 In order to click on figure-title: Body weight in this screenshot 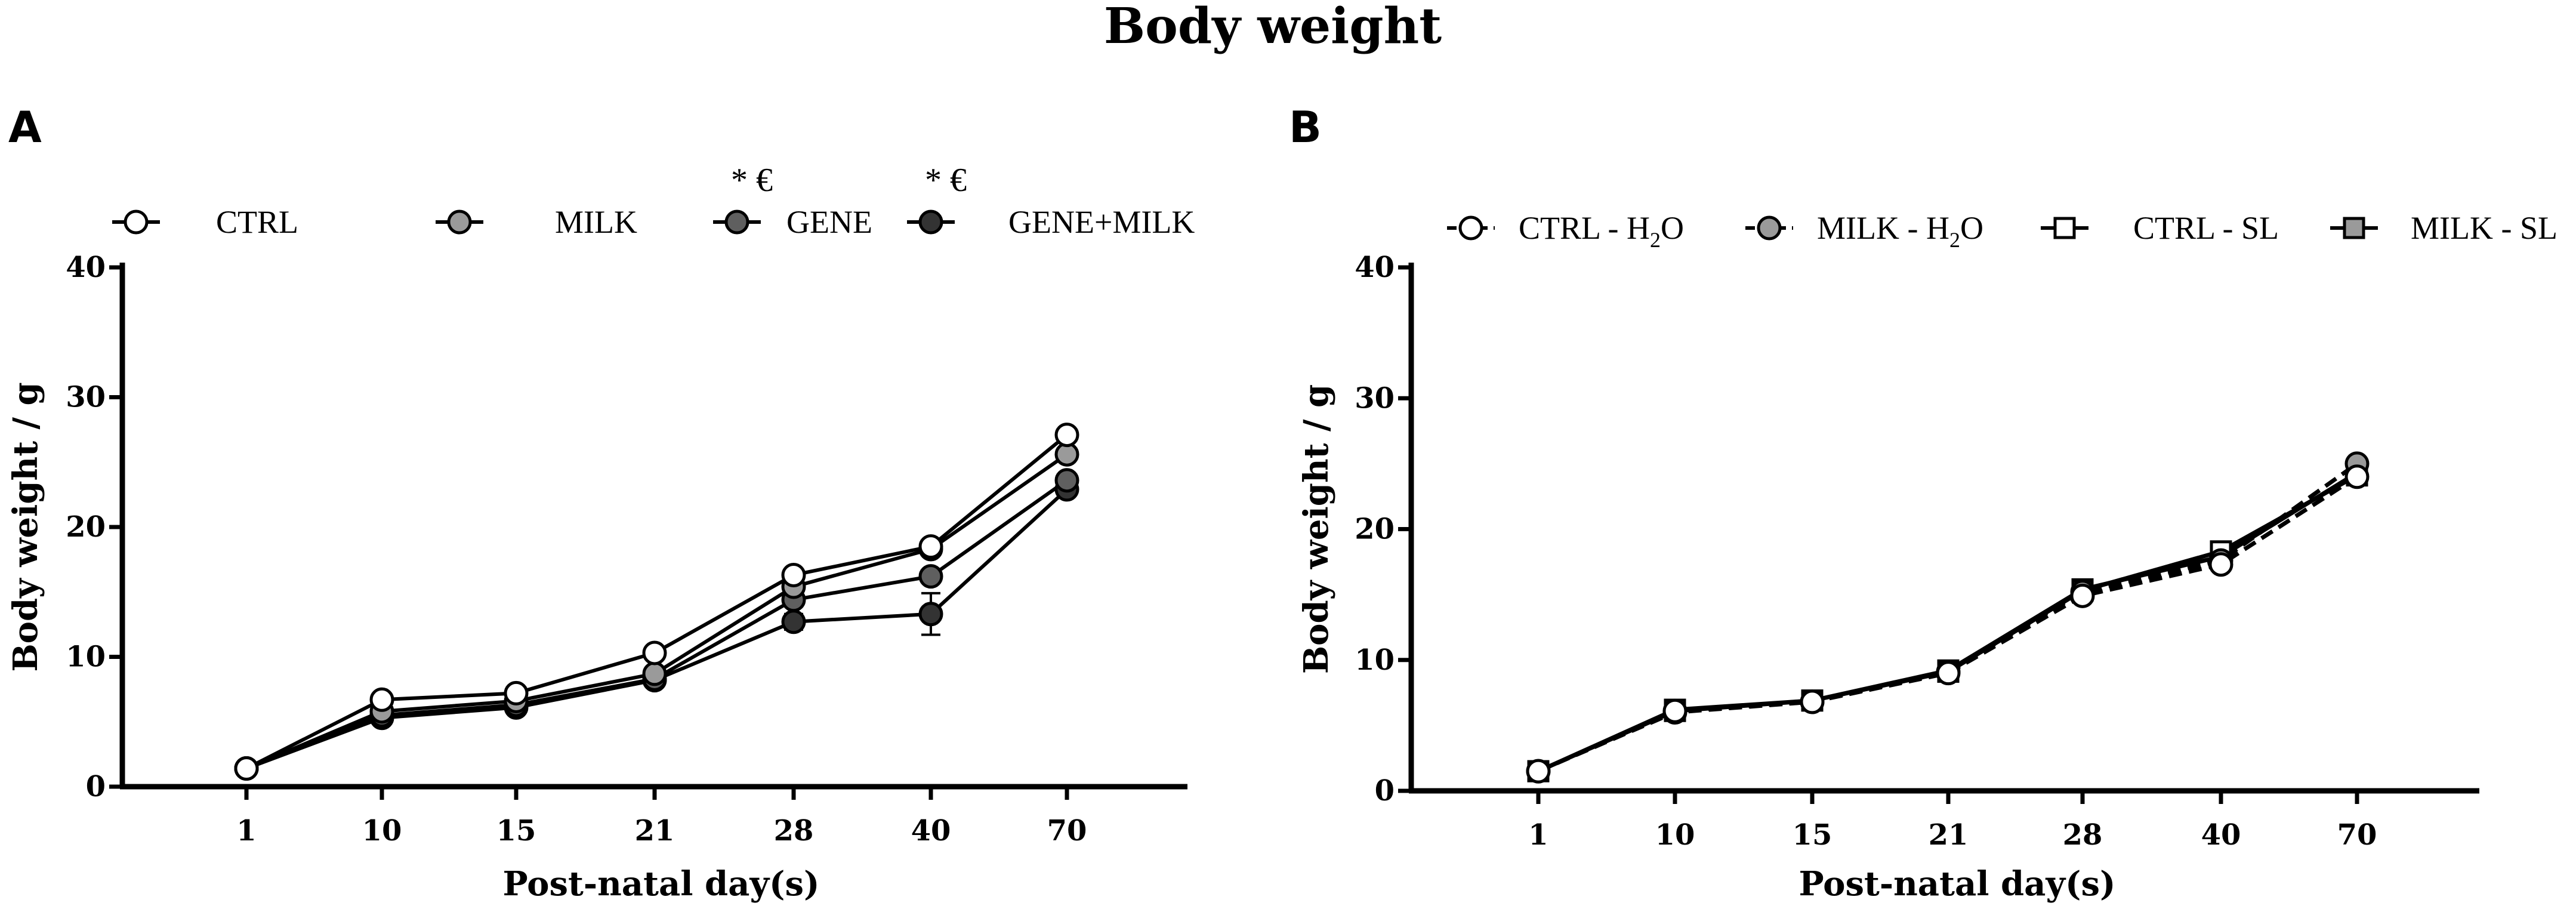, I will do `click(1273, 27)`.